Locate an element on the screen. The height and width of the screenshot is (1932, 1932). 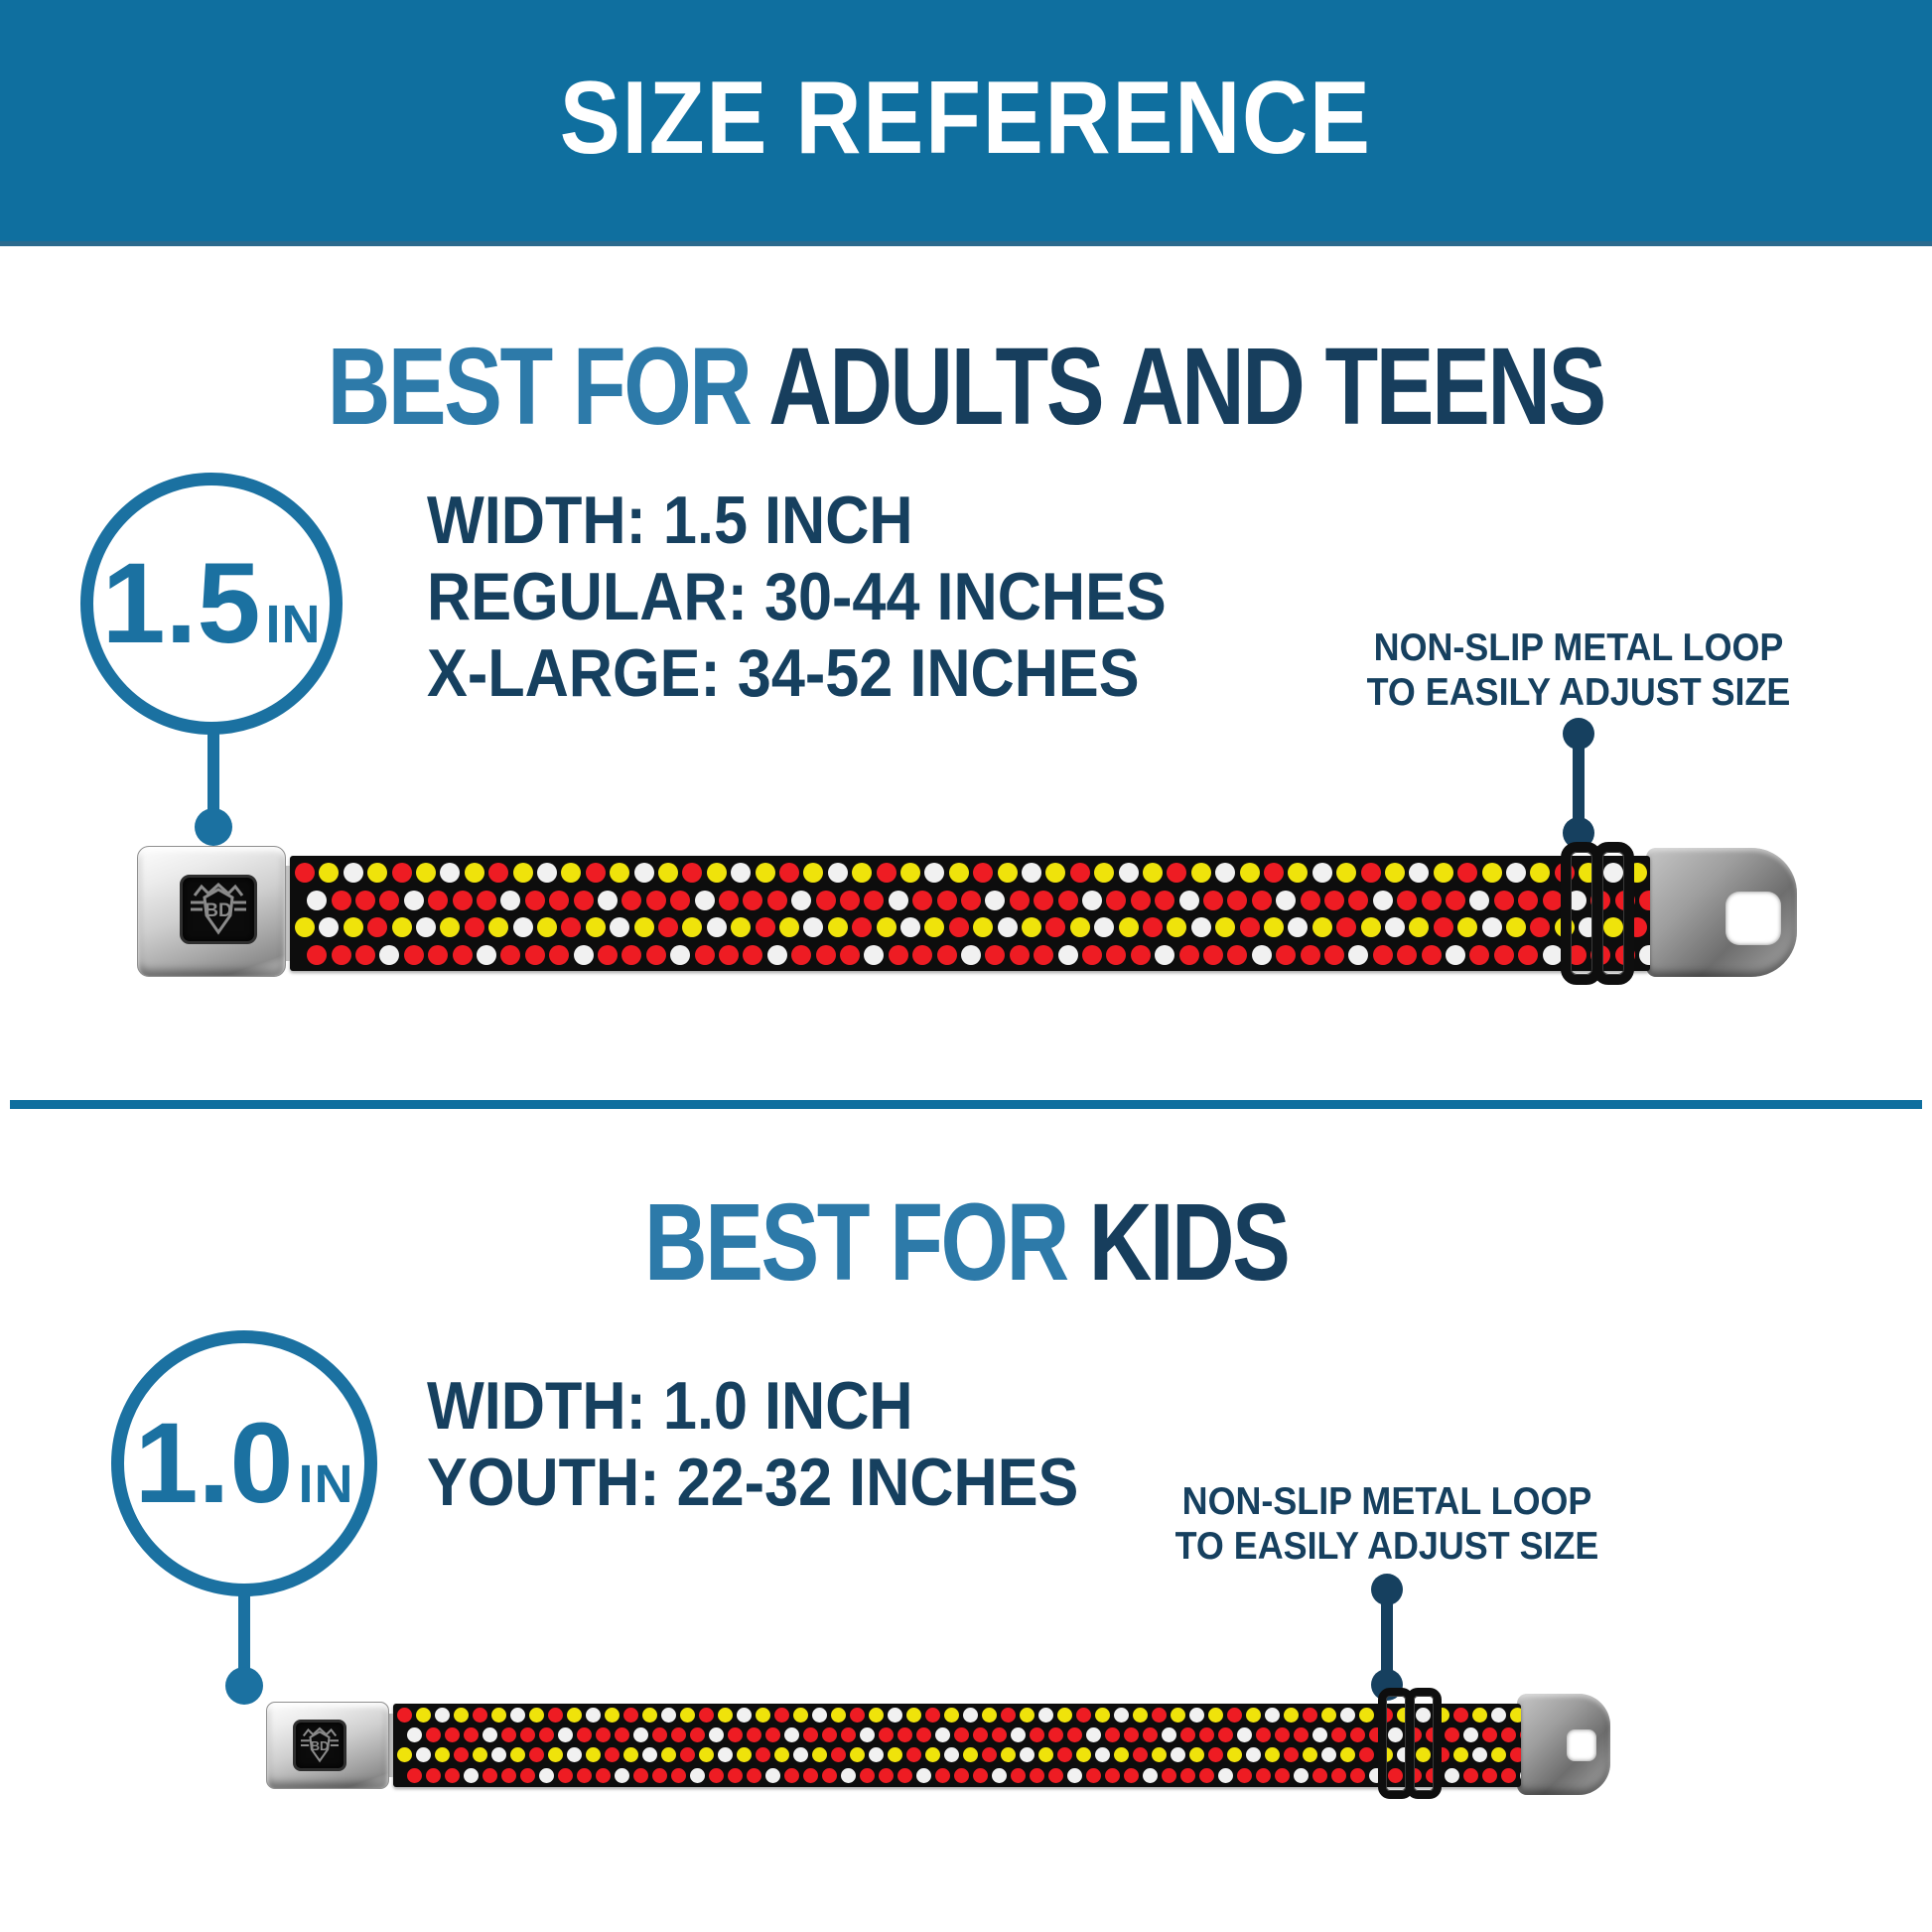
width-unit: IN is located at coordinates (294, 625).